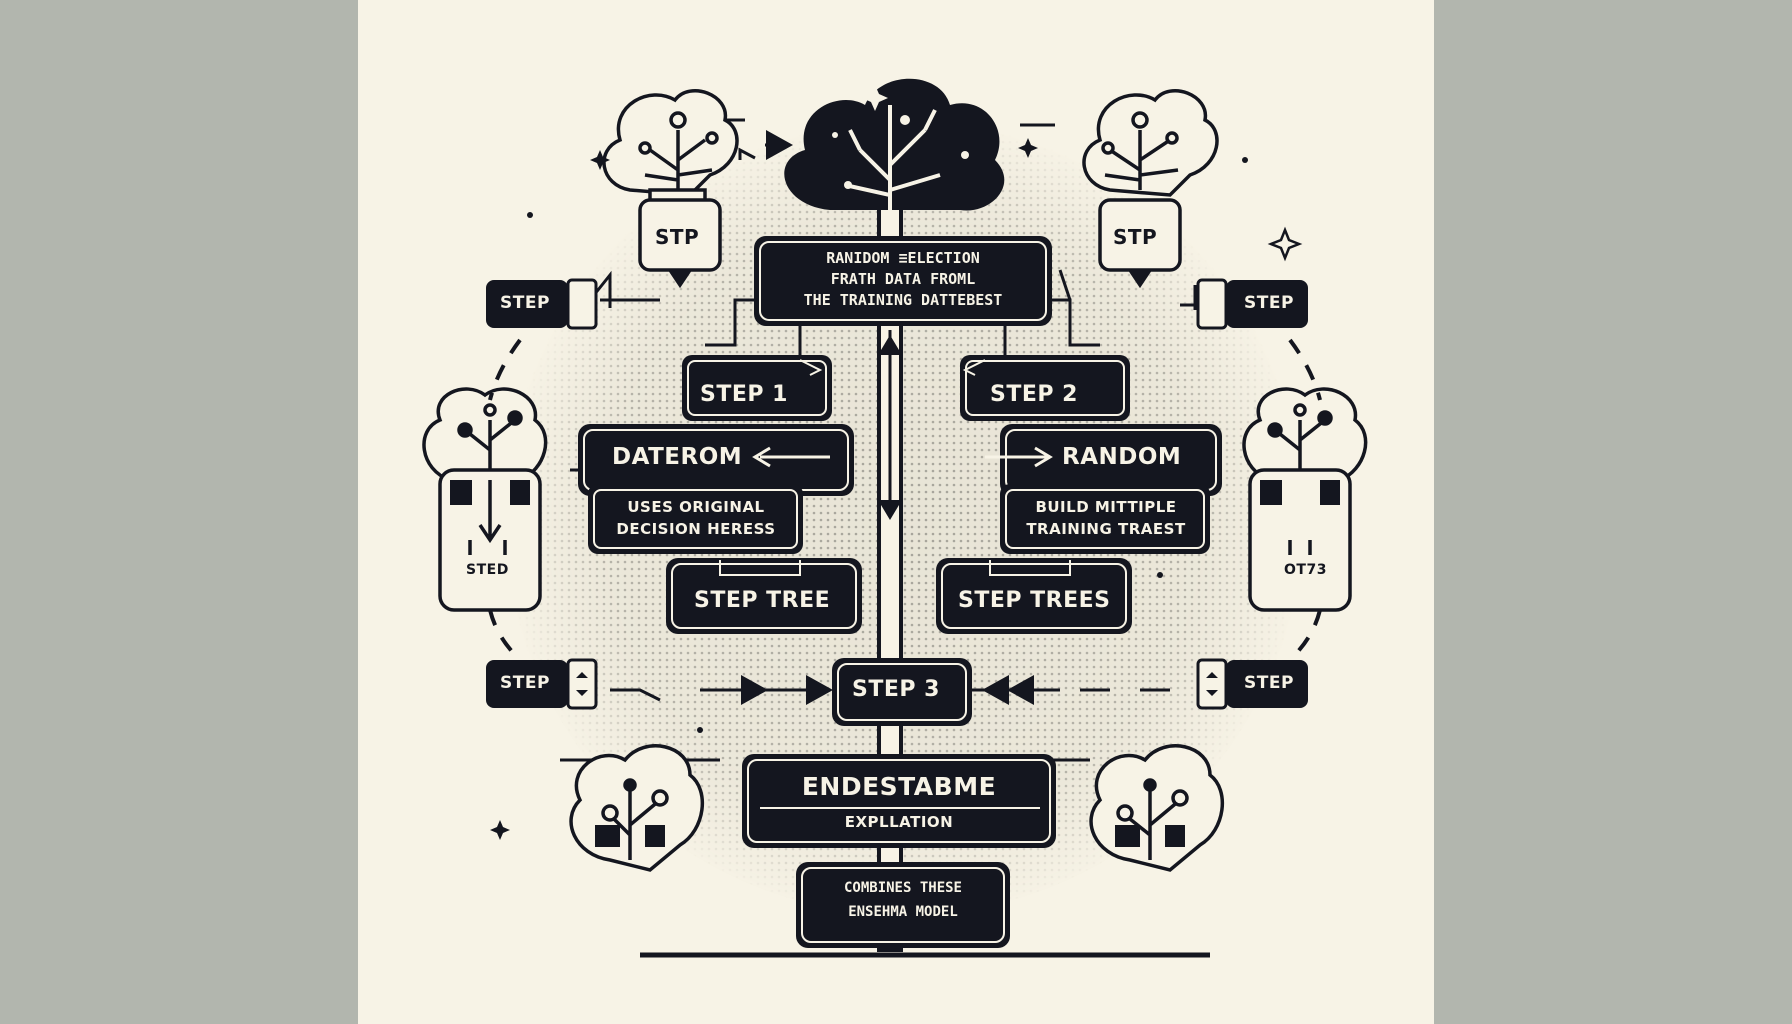 This screenshot has height=1024, width=1792. What do you see at coordinates (1135, 237) in the screenshot?
I see `right-top-tree-label: STP` at bounding box center [1135, 237].